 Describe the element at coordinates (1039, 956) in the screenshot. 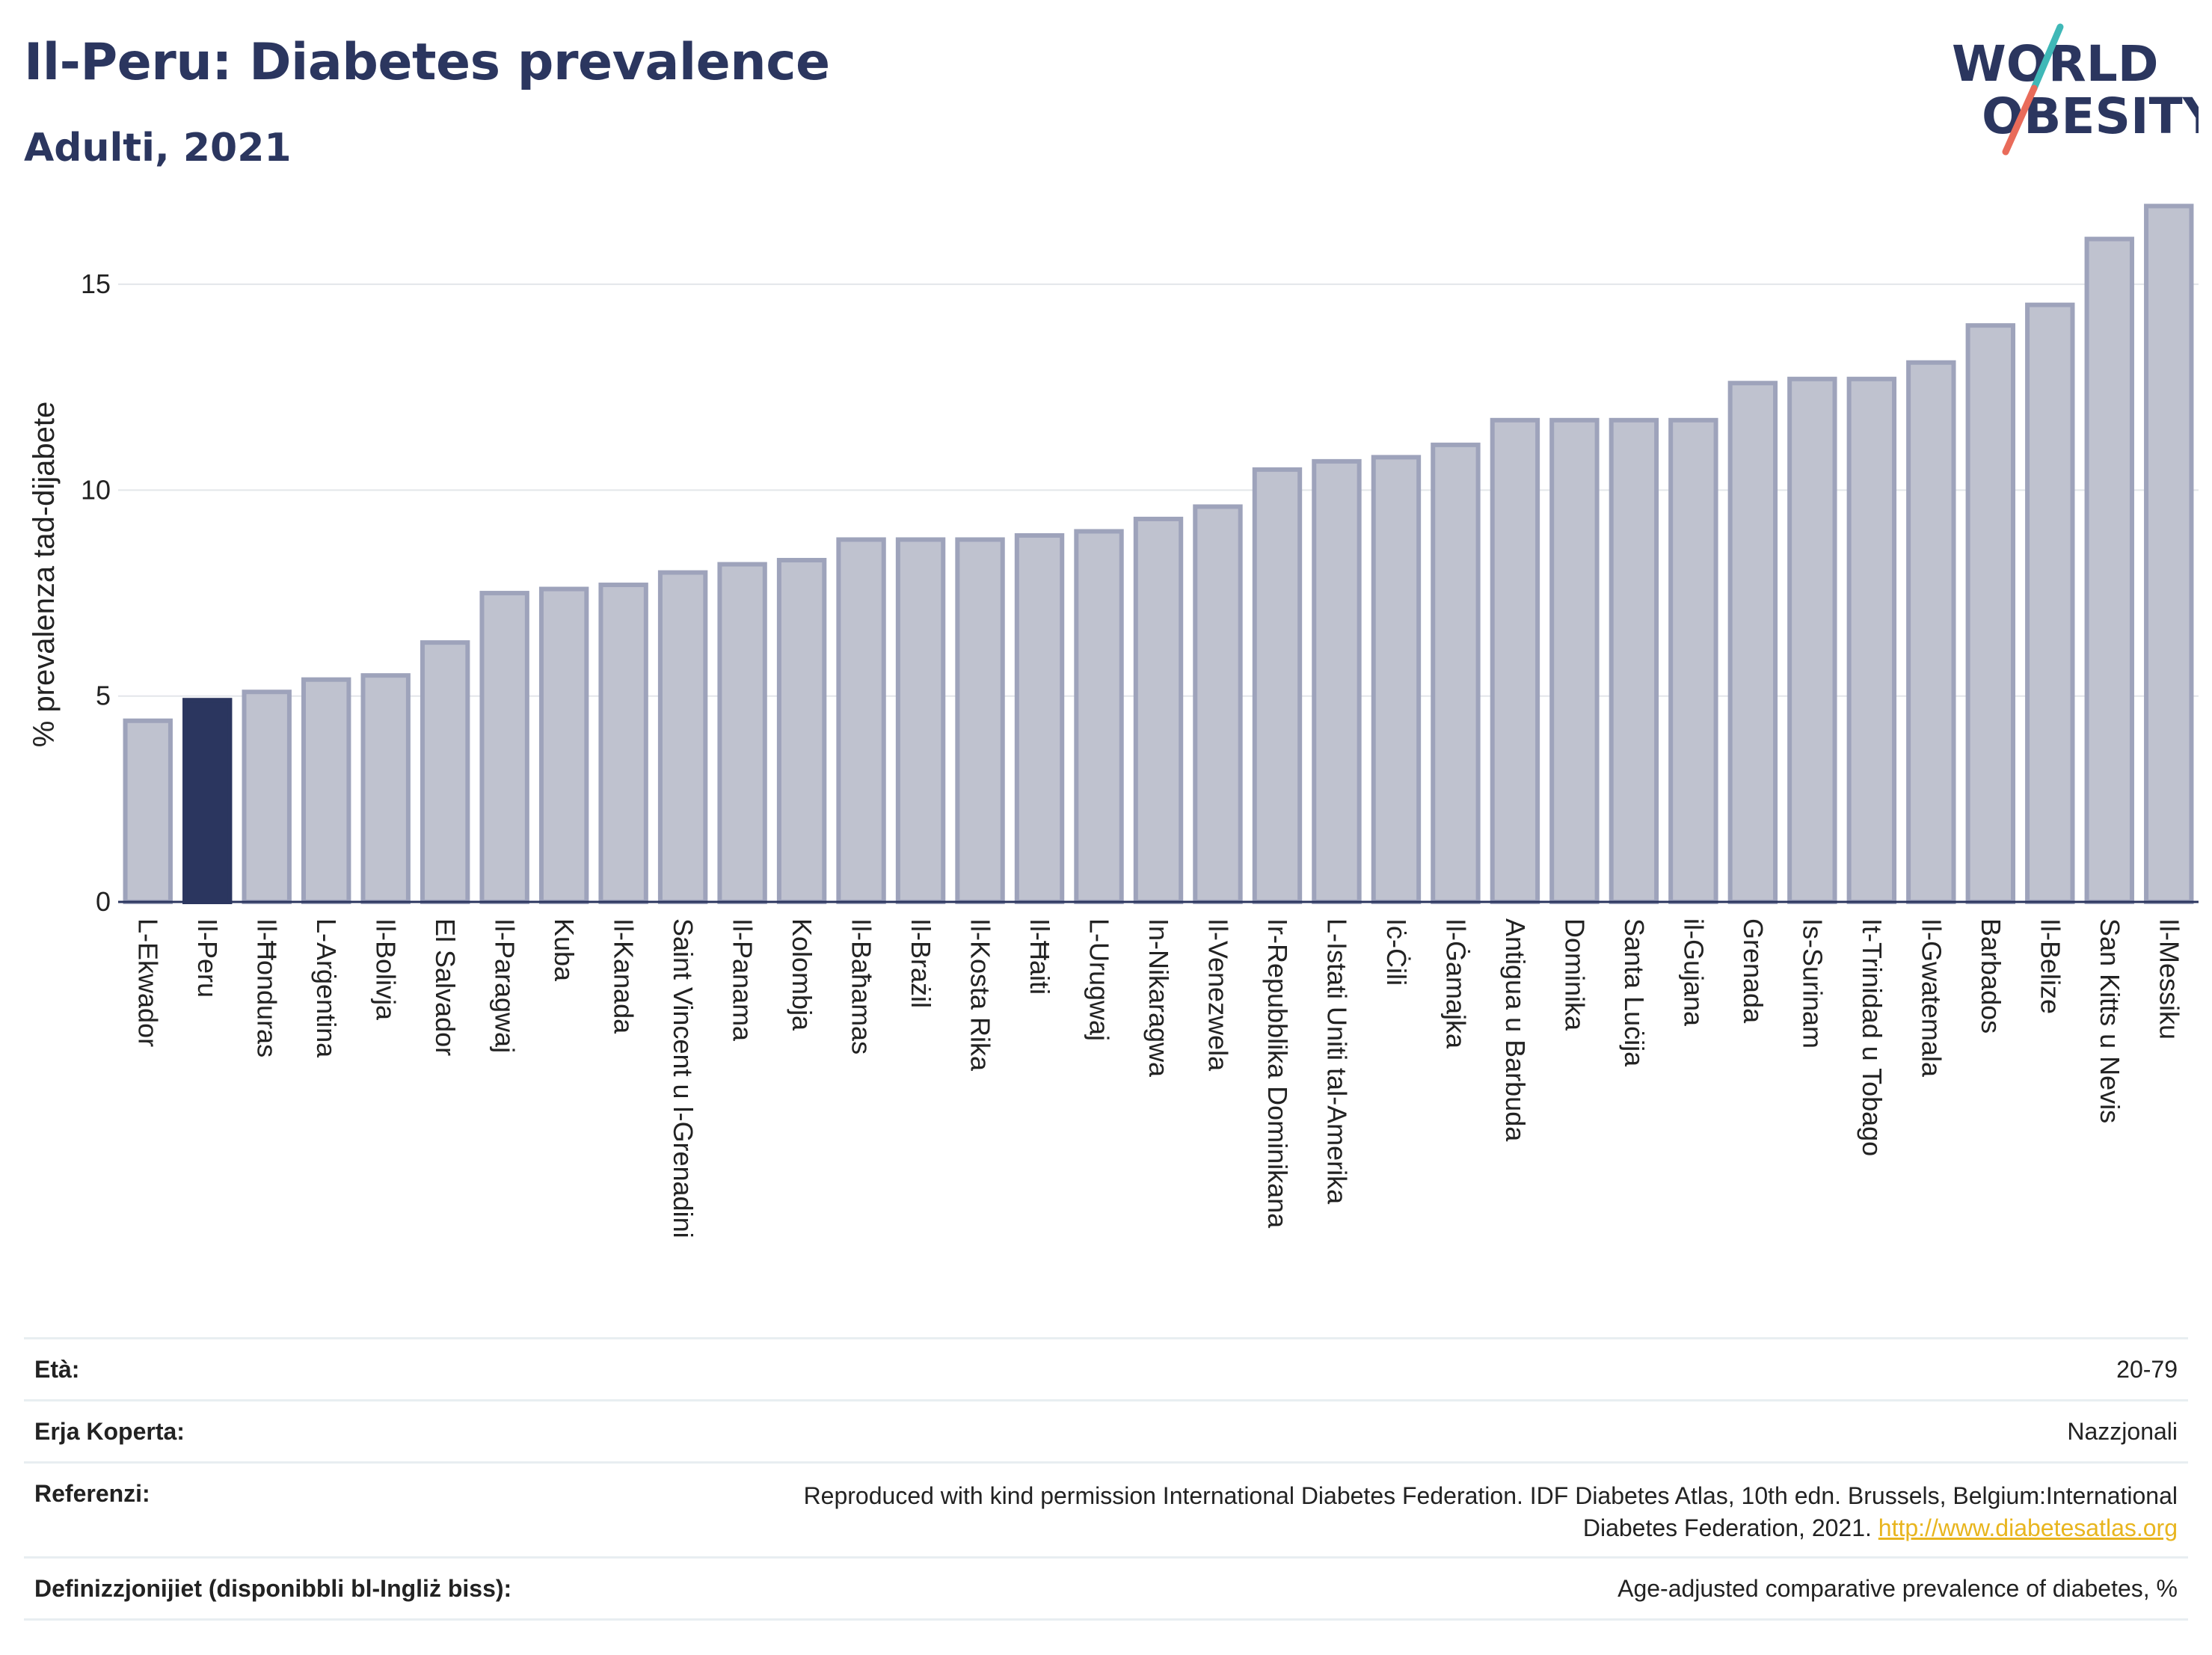

I see `x-tick-label: Il-Ħaiti` at that location.